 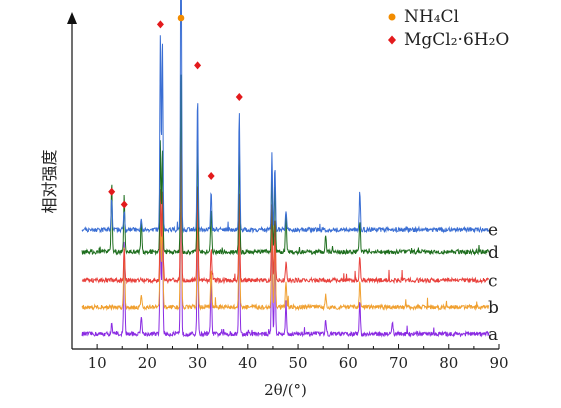 What do you see at coordinates (493, 308) in the screenshot?
I see `trace-label-b: b` at bounding box center [493, 308].